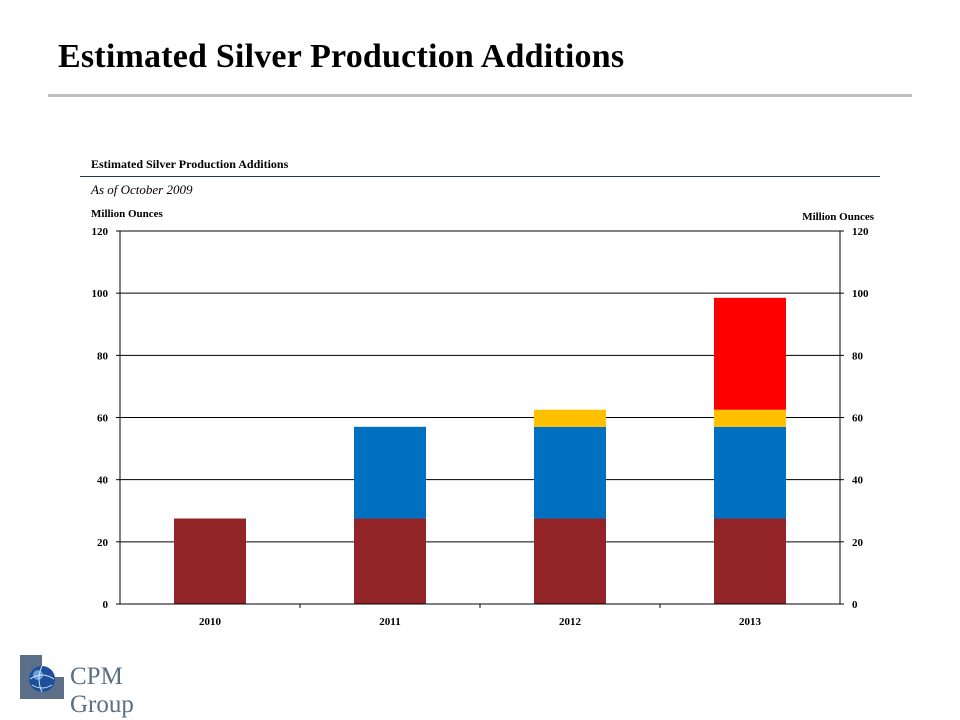  I want to click on chart-title-divider, so click(480, 176).